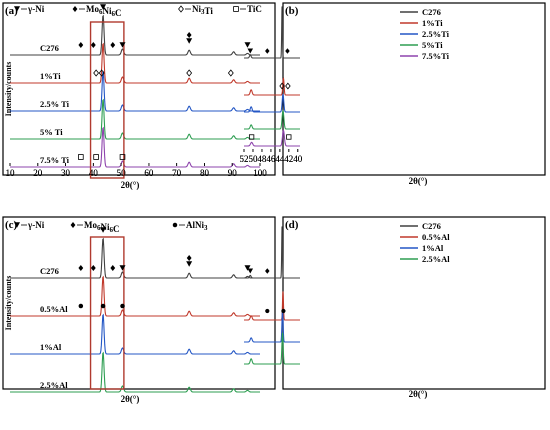 The height and width of the screenshot is (430, 550). I want to click on legend-entry: C276, so click(431, 226).